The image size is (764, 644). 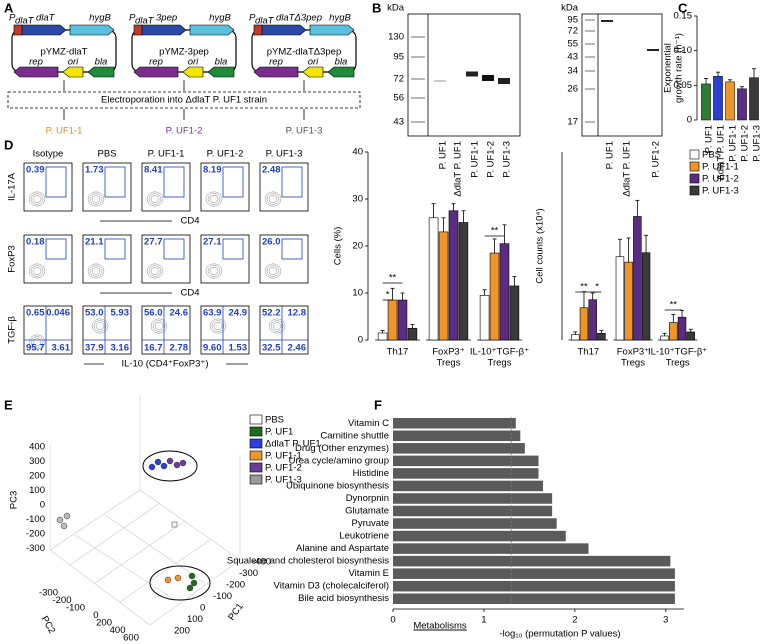 What do you see at coordinates (184, 131) in the screenshot?
I see `strain-label: P. UF1-2` at bounding box center [184, 131].